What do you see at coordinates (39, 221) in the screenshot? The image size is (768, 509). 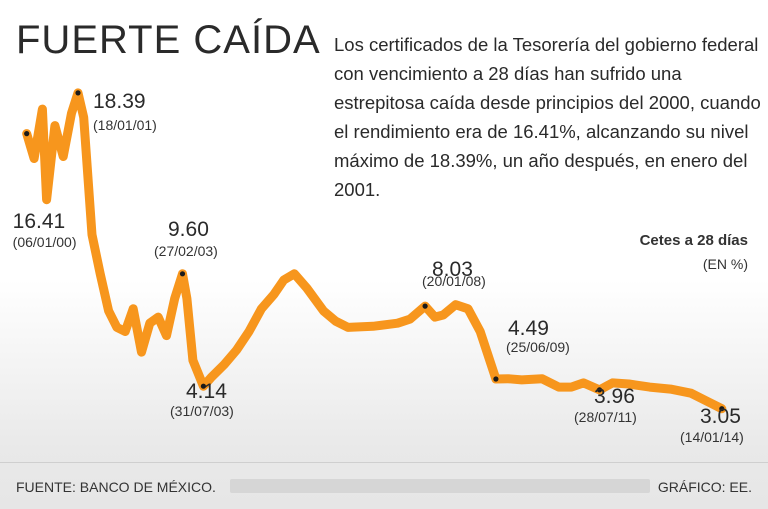 I see `annotation-value: 16.41` at bounding box center [39, 221].